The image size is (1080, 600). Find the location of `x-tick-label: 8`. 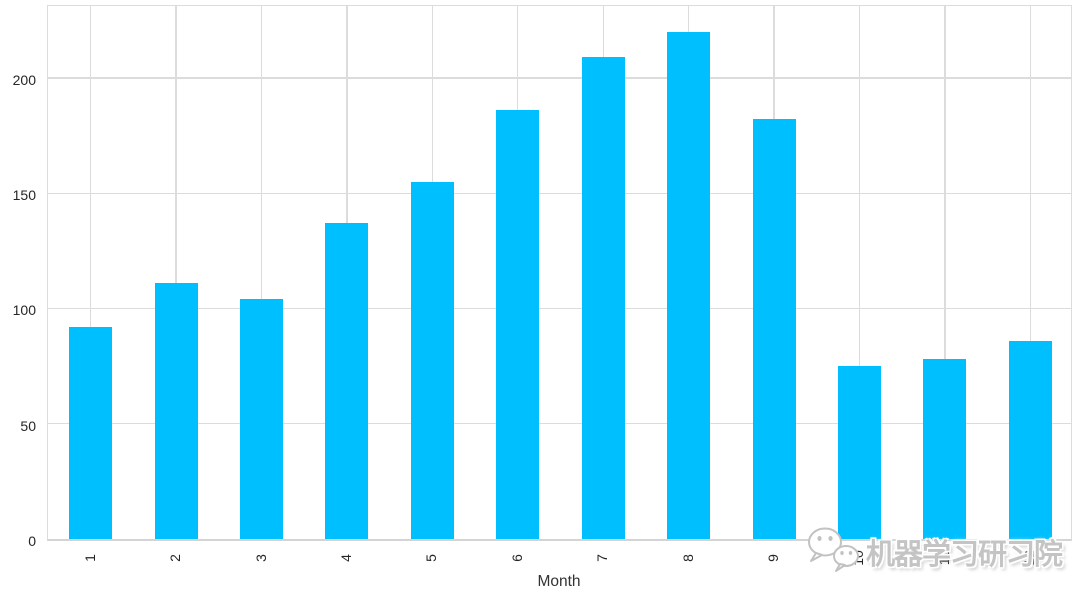

x-tick-label: 8 is located at coordinates (687, 558).